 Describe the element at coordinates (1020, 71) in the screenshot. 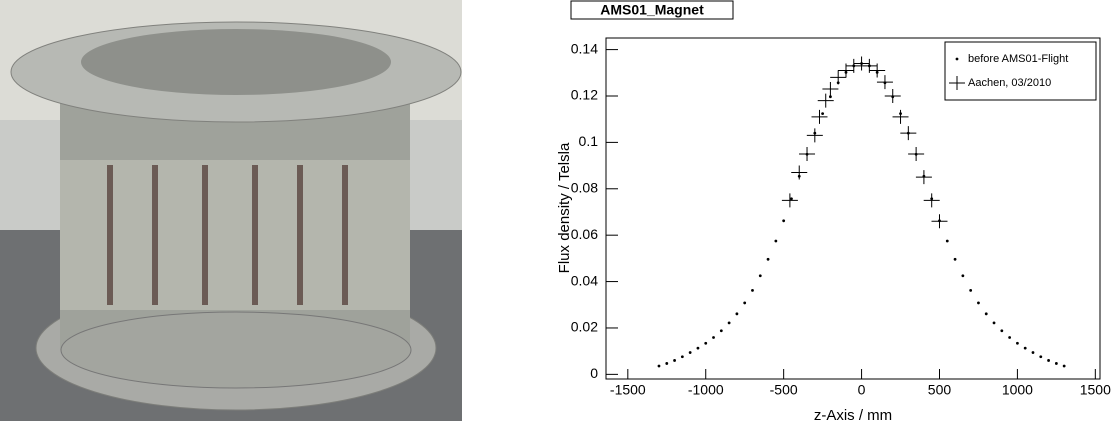

I see `legend-box` at that location.